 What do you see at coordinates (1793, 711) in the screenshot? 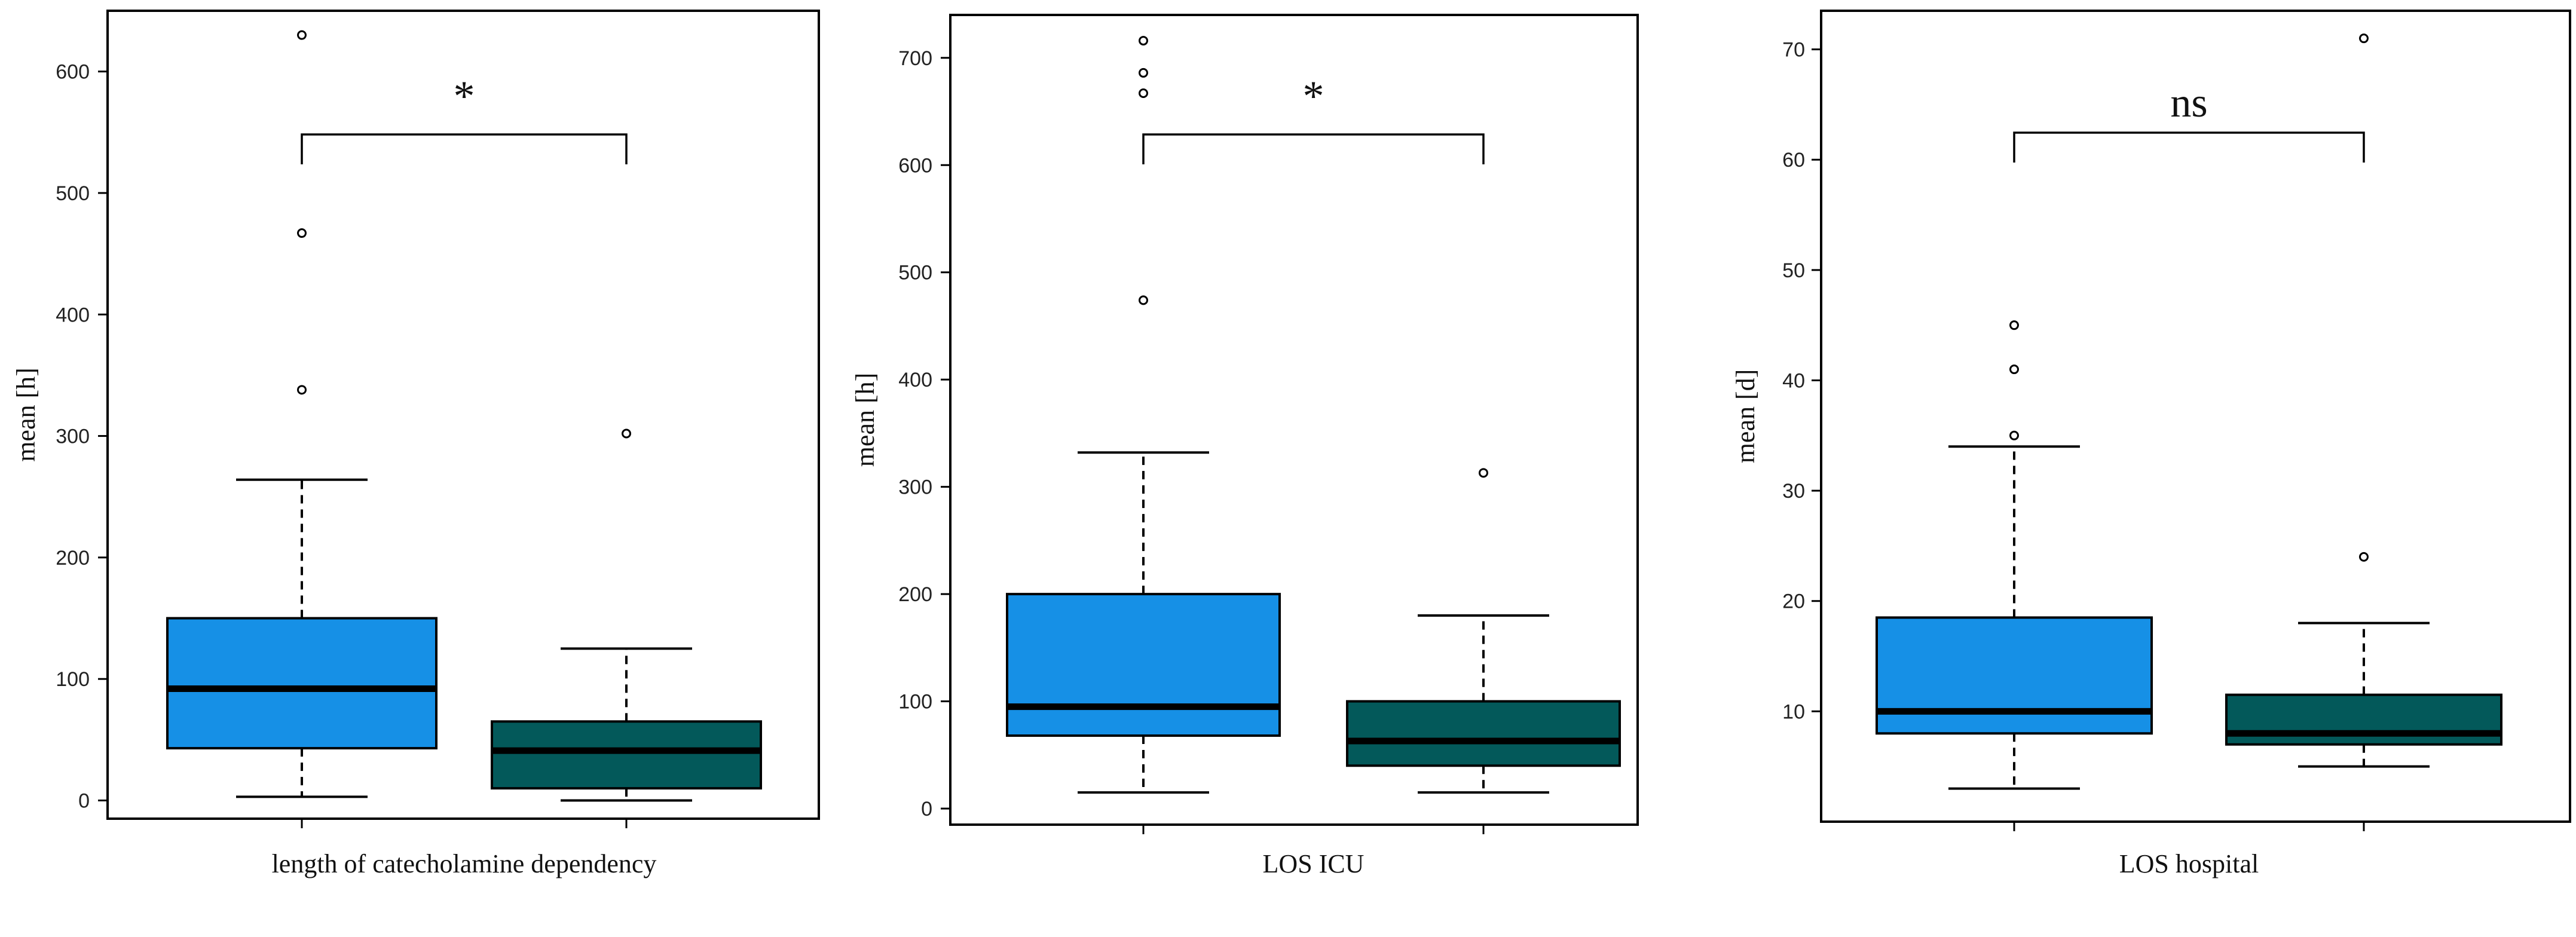
I see `y-tick-label: 10` at bounding box center [1793, 711].